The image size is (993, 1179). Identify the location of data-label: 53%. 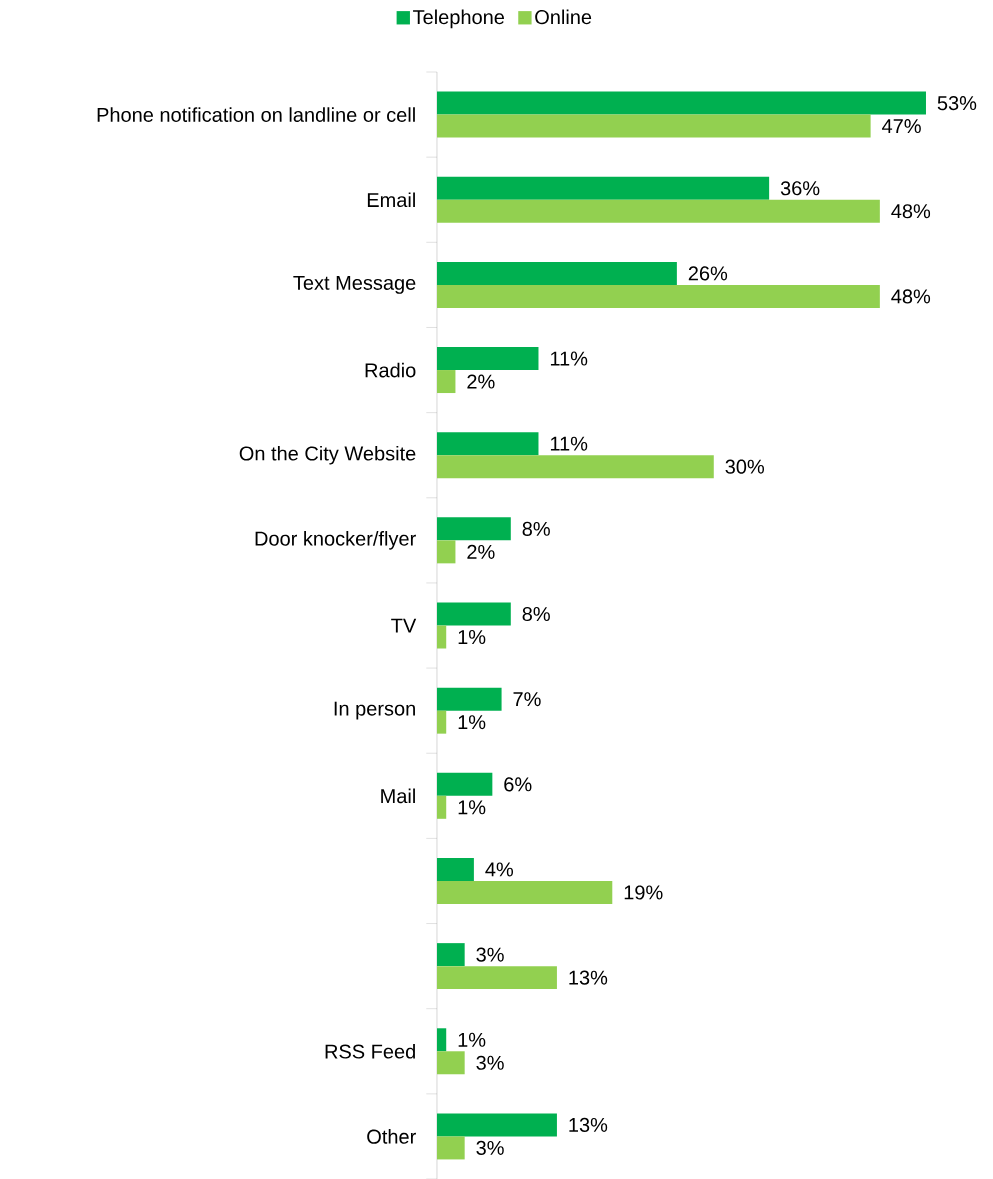
(957, 103).